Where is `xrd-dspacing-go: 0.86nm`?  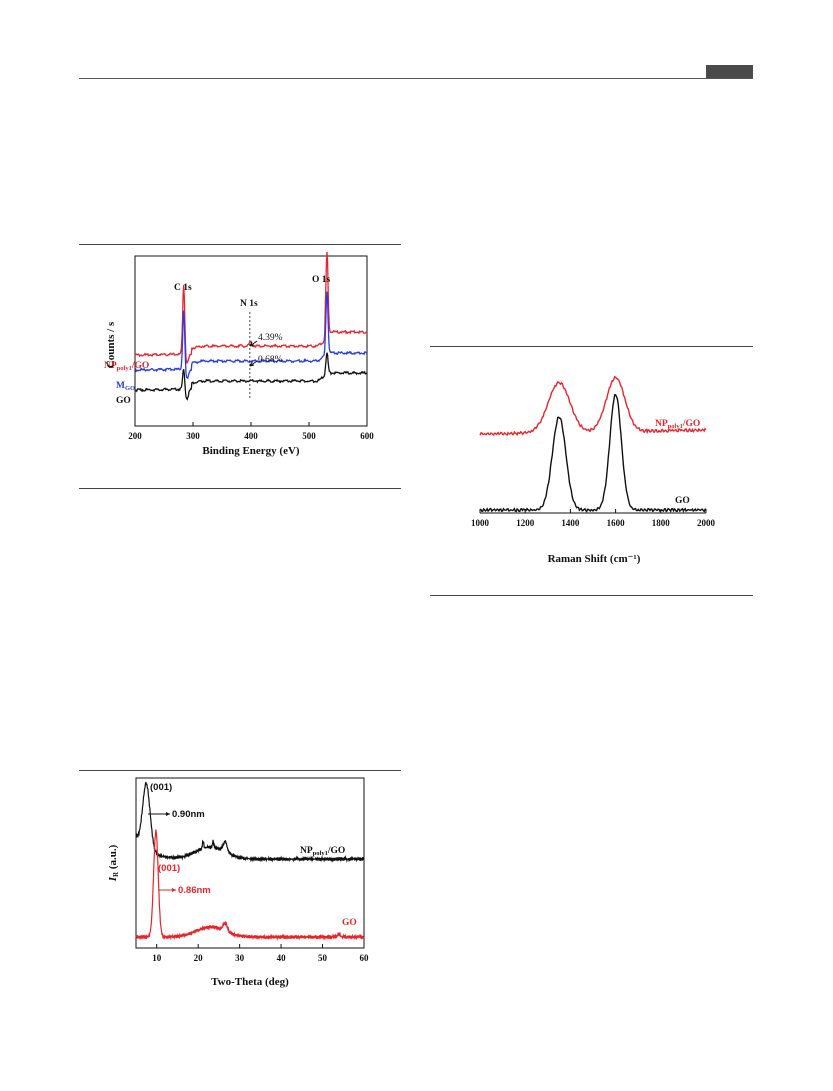
xrd-dspacing-go: 0.86nm is located at coordinates (194, 890).